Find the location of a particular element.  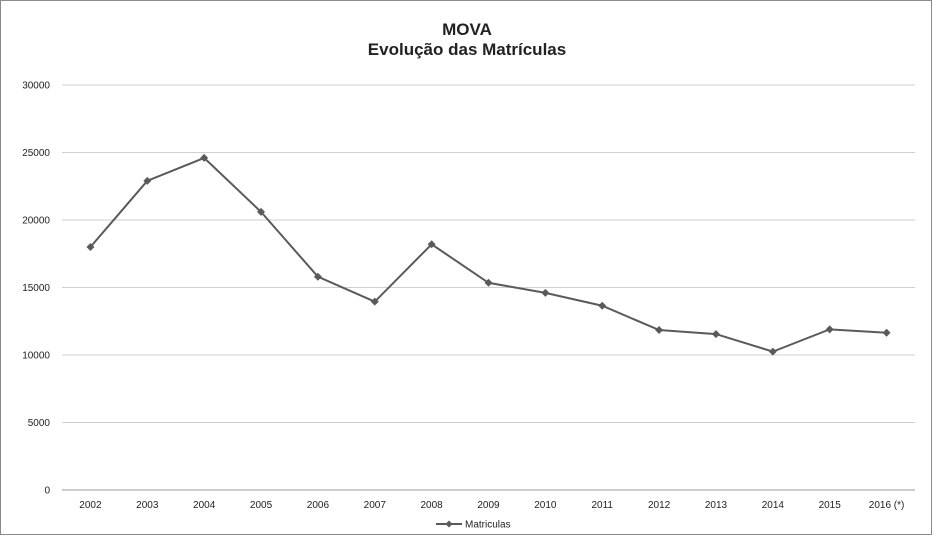

x-tick-label: 2013 is located at coordinates (716, 505).